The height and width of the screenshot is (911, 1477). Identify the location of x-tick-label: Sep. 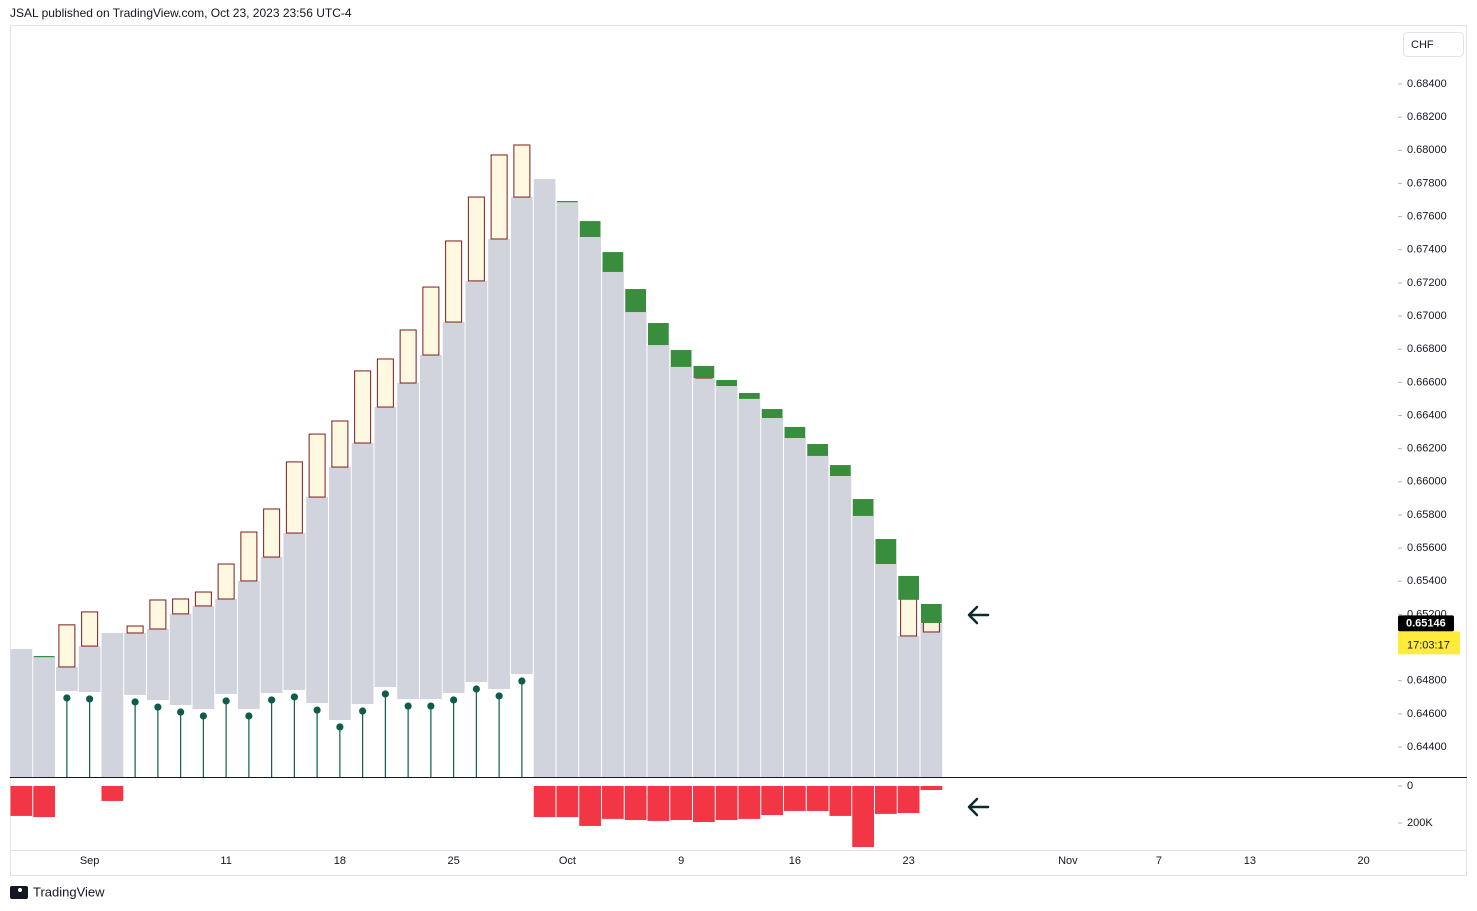
(90, 861).